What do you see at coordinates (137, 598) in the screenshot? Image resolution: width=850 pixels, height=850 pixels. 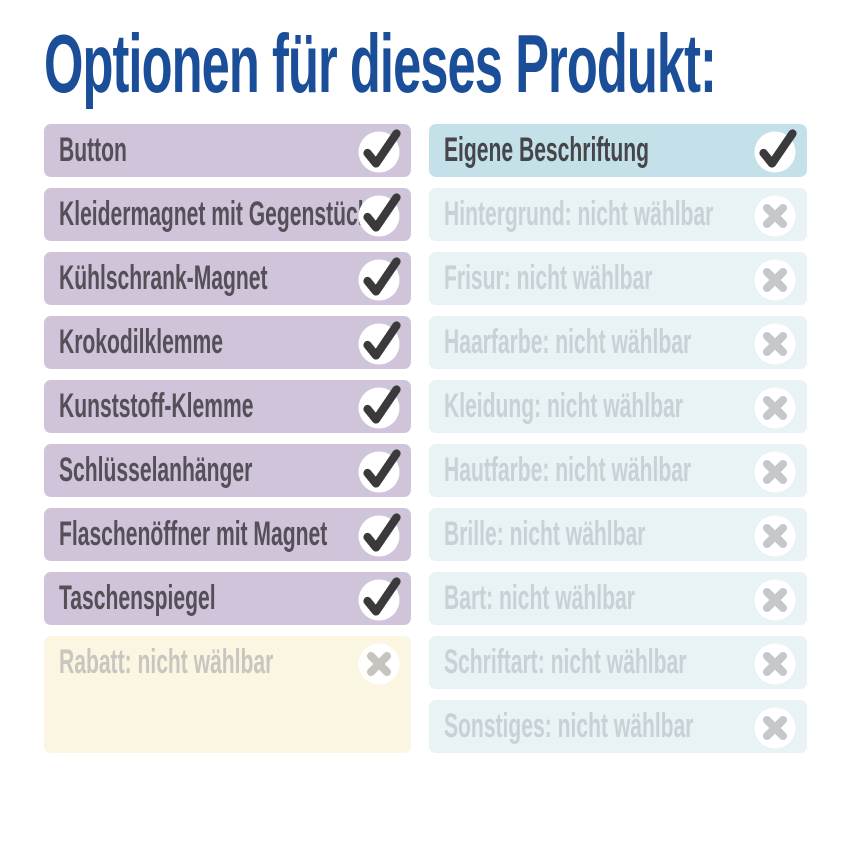 I see `option-label: Taschenspiegel` at bounding box center [137, 598].